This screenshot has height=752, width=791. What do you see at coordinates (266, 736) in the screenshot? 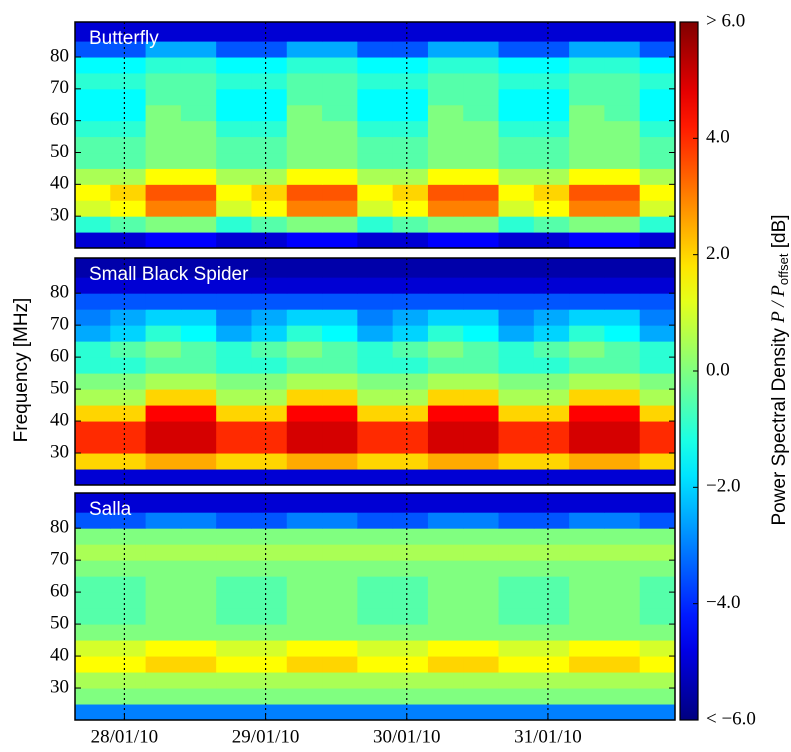
I see `x-tick-label: 29/01/10` at bounding box center [266, 736].